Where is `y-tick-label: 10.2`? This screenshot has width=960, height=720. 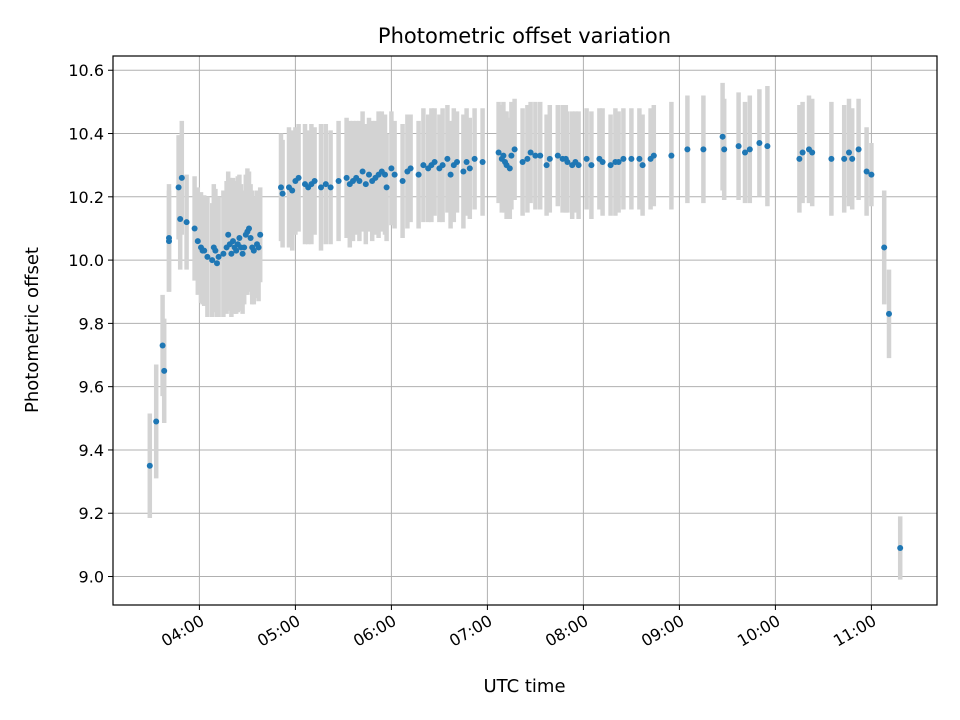 y-tick-label: 10.2 is located at coordinates (86, 197).